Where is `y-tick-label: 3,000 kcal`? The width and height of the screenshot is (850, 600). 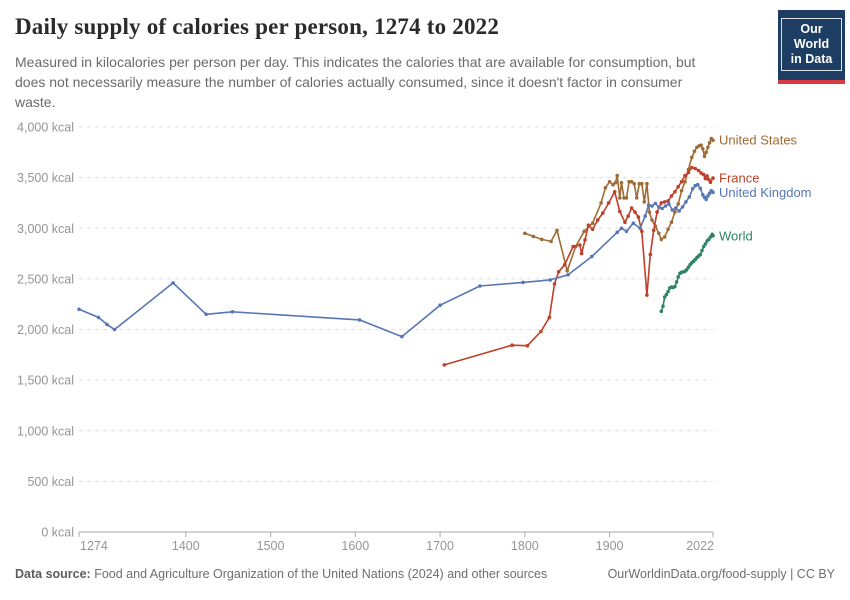 y-tick-label: 3,000 kcal is located at coordinates (45, 229).